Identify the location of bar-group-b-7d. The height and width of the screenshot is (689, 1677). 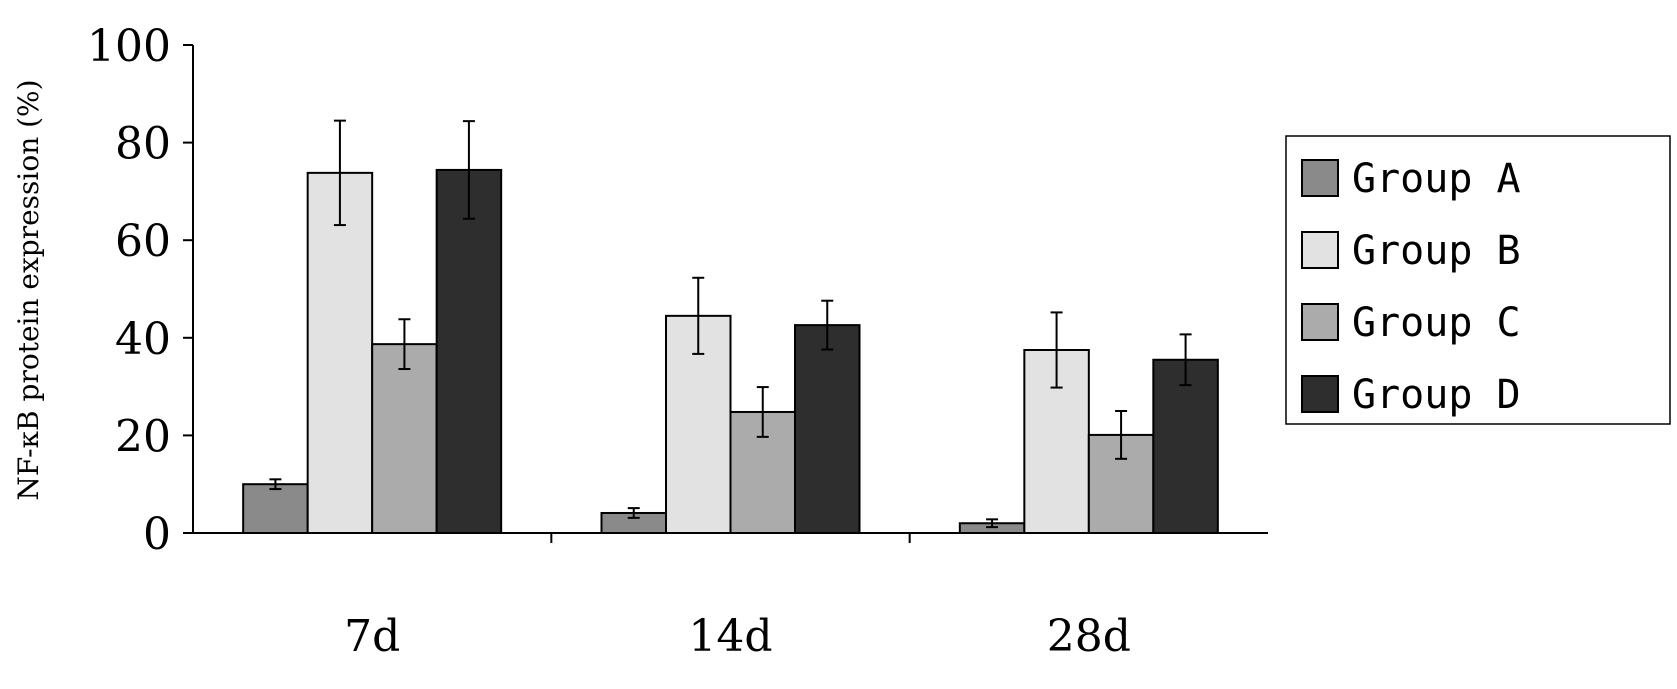
(340, 353).